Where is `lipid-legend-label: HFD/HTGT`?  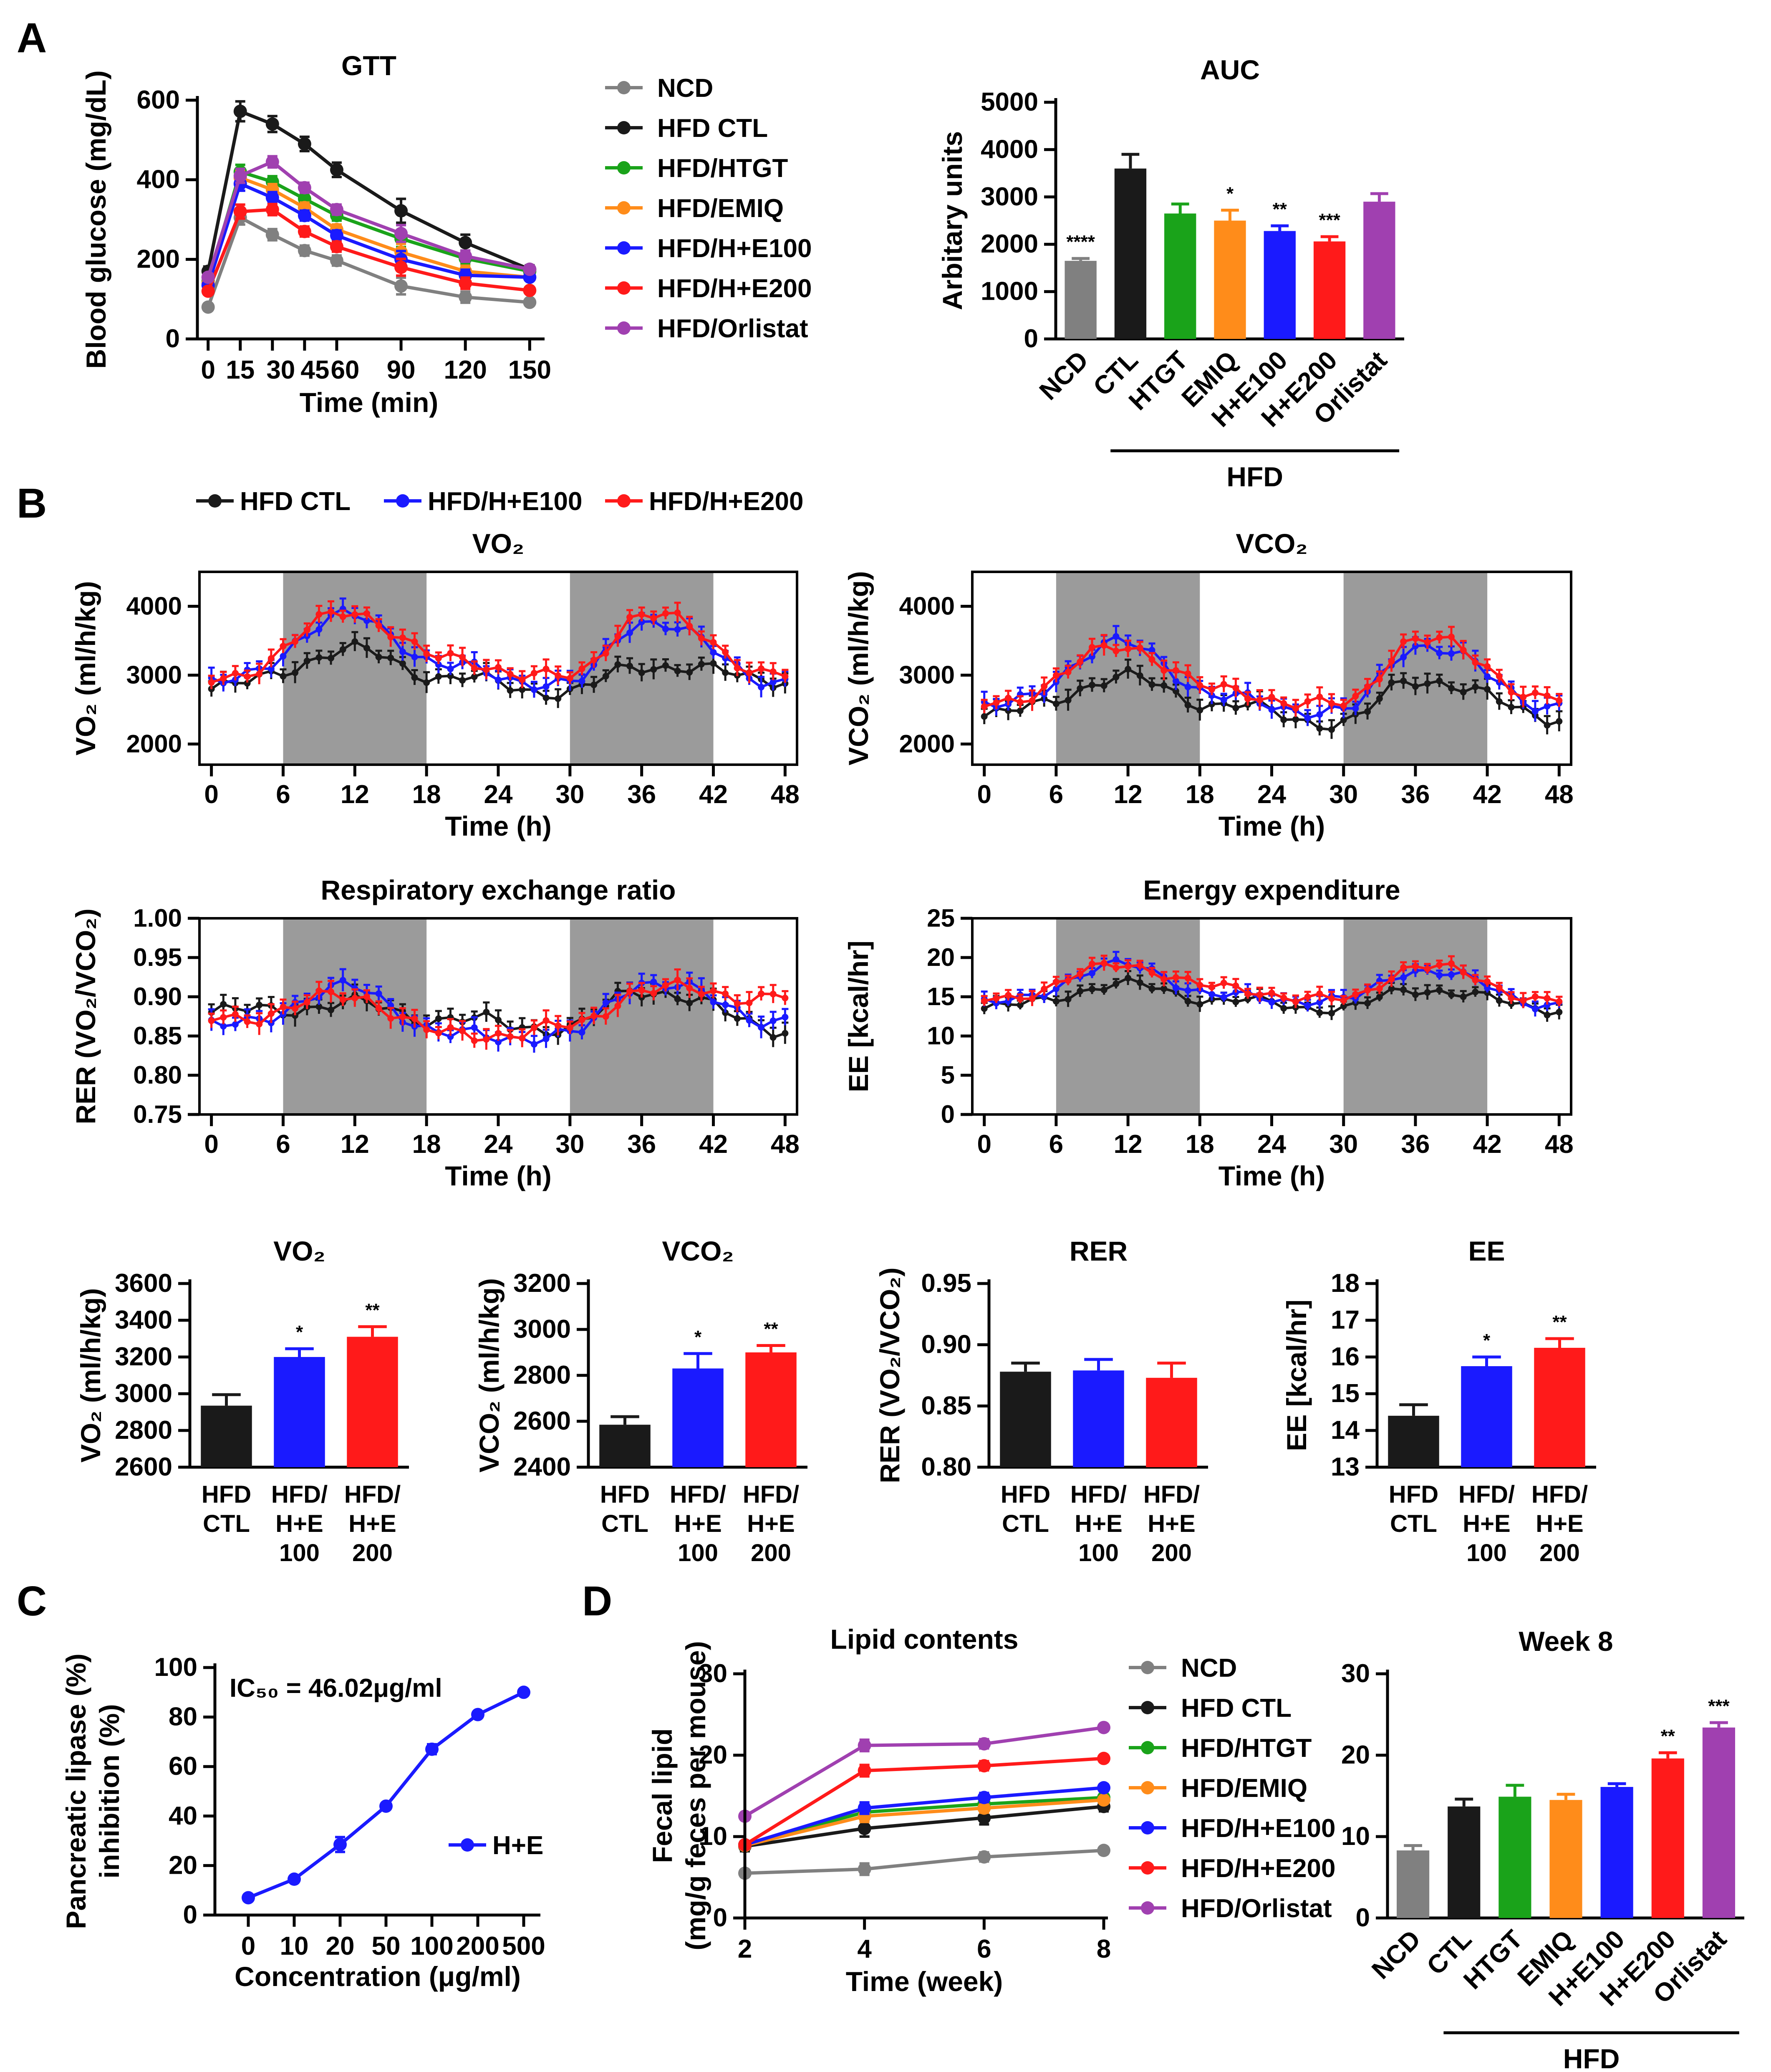
lipid-legend-label: HFD/HTGT is located at coordinates (1246, 1749).